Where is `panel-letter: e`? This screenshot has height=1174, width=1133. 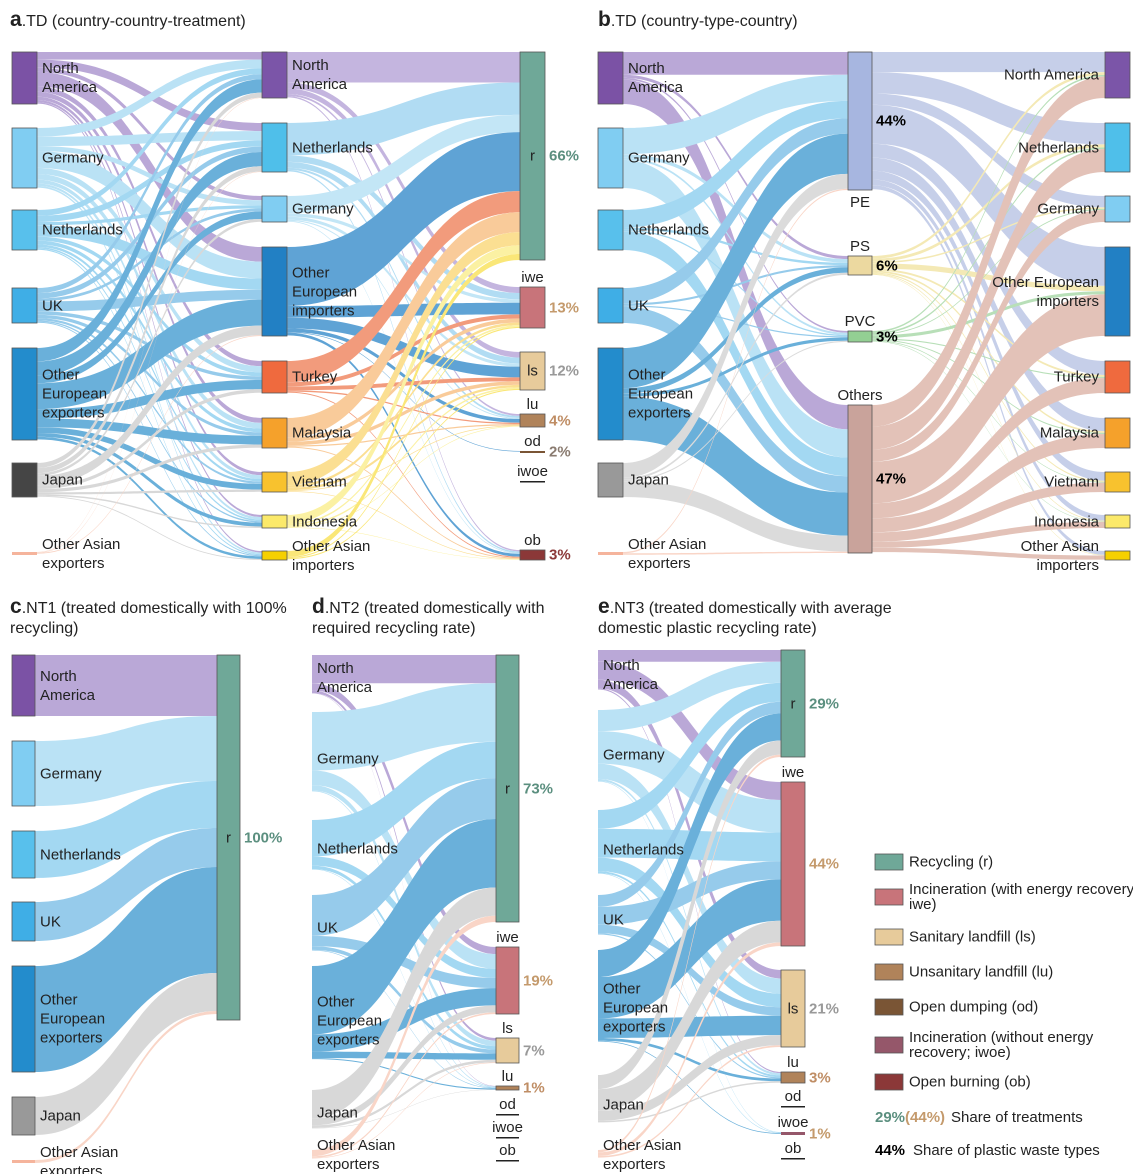 panel-letter: e is located at coordinates (604, 606).